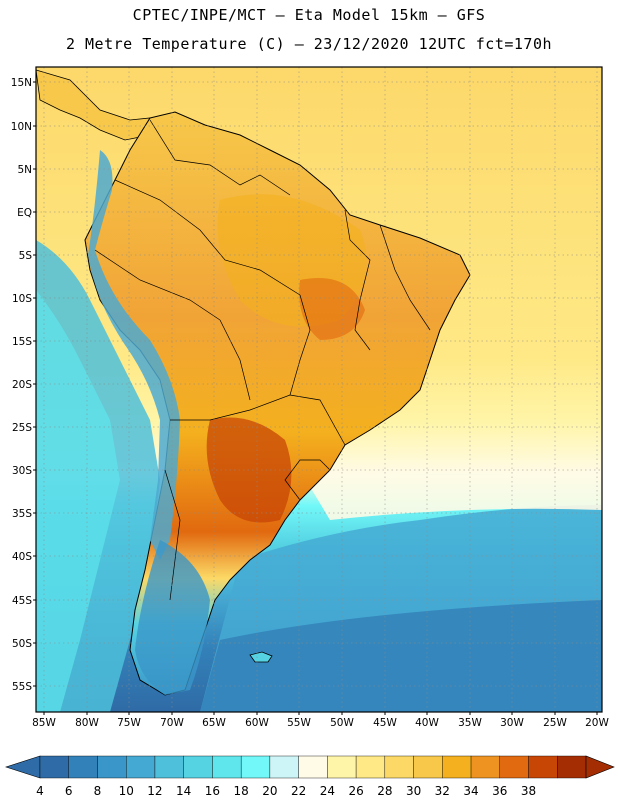 This screenshot has height=800, width=618. What do you see at coordinates (24, 213) in the screenshot?
I see `latitude-tick-label: EQ` at bounding box center [24, 213].